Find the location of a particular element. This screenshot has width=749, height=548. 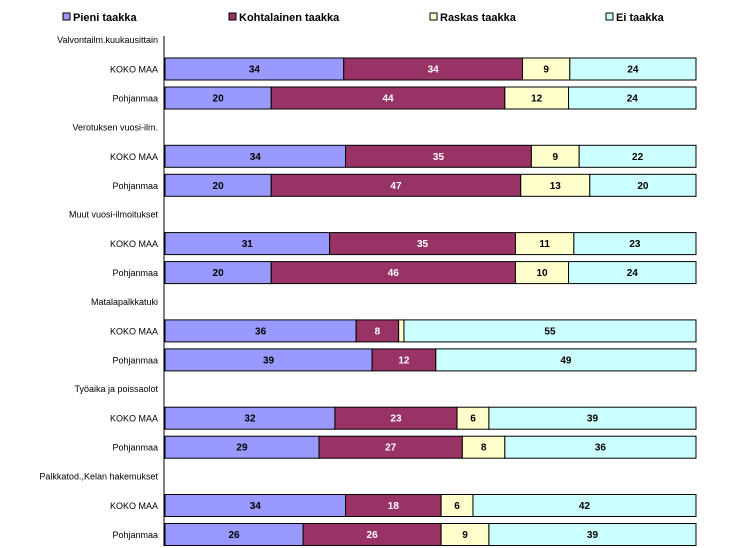

data-label: 55 is located at coordinates (550, 331).